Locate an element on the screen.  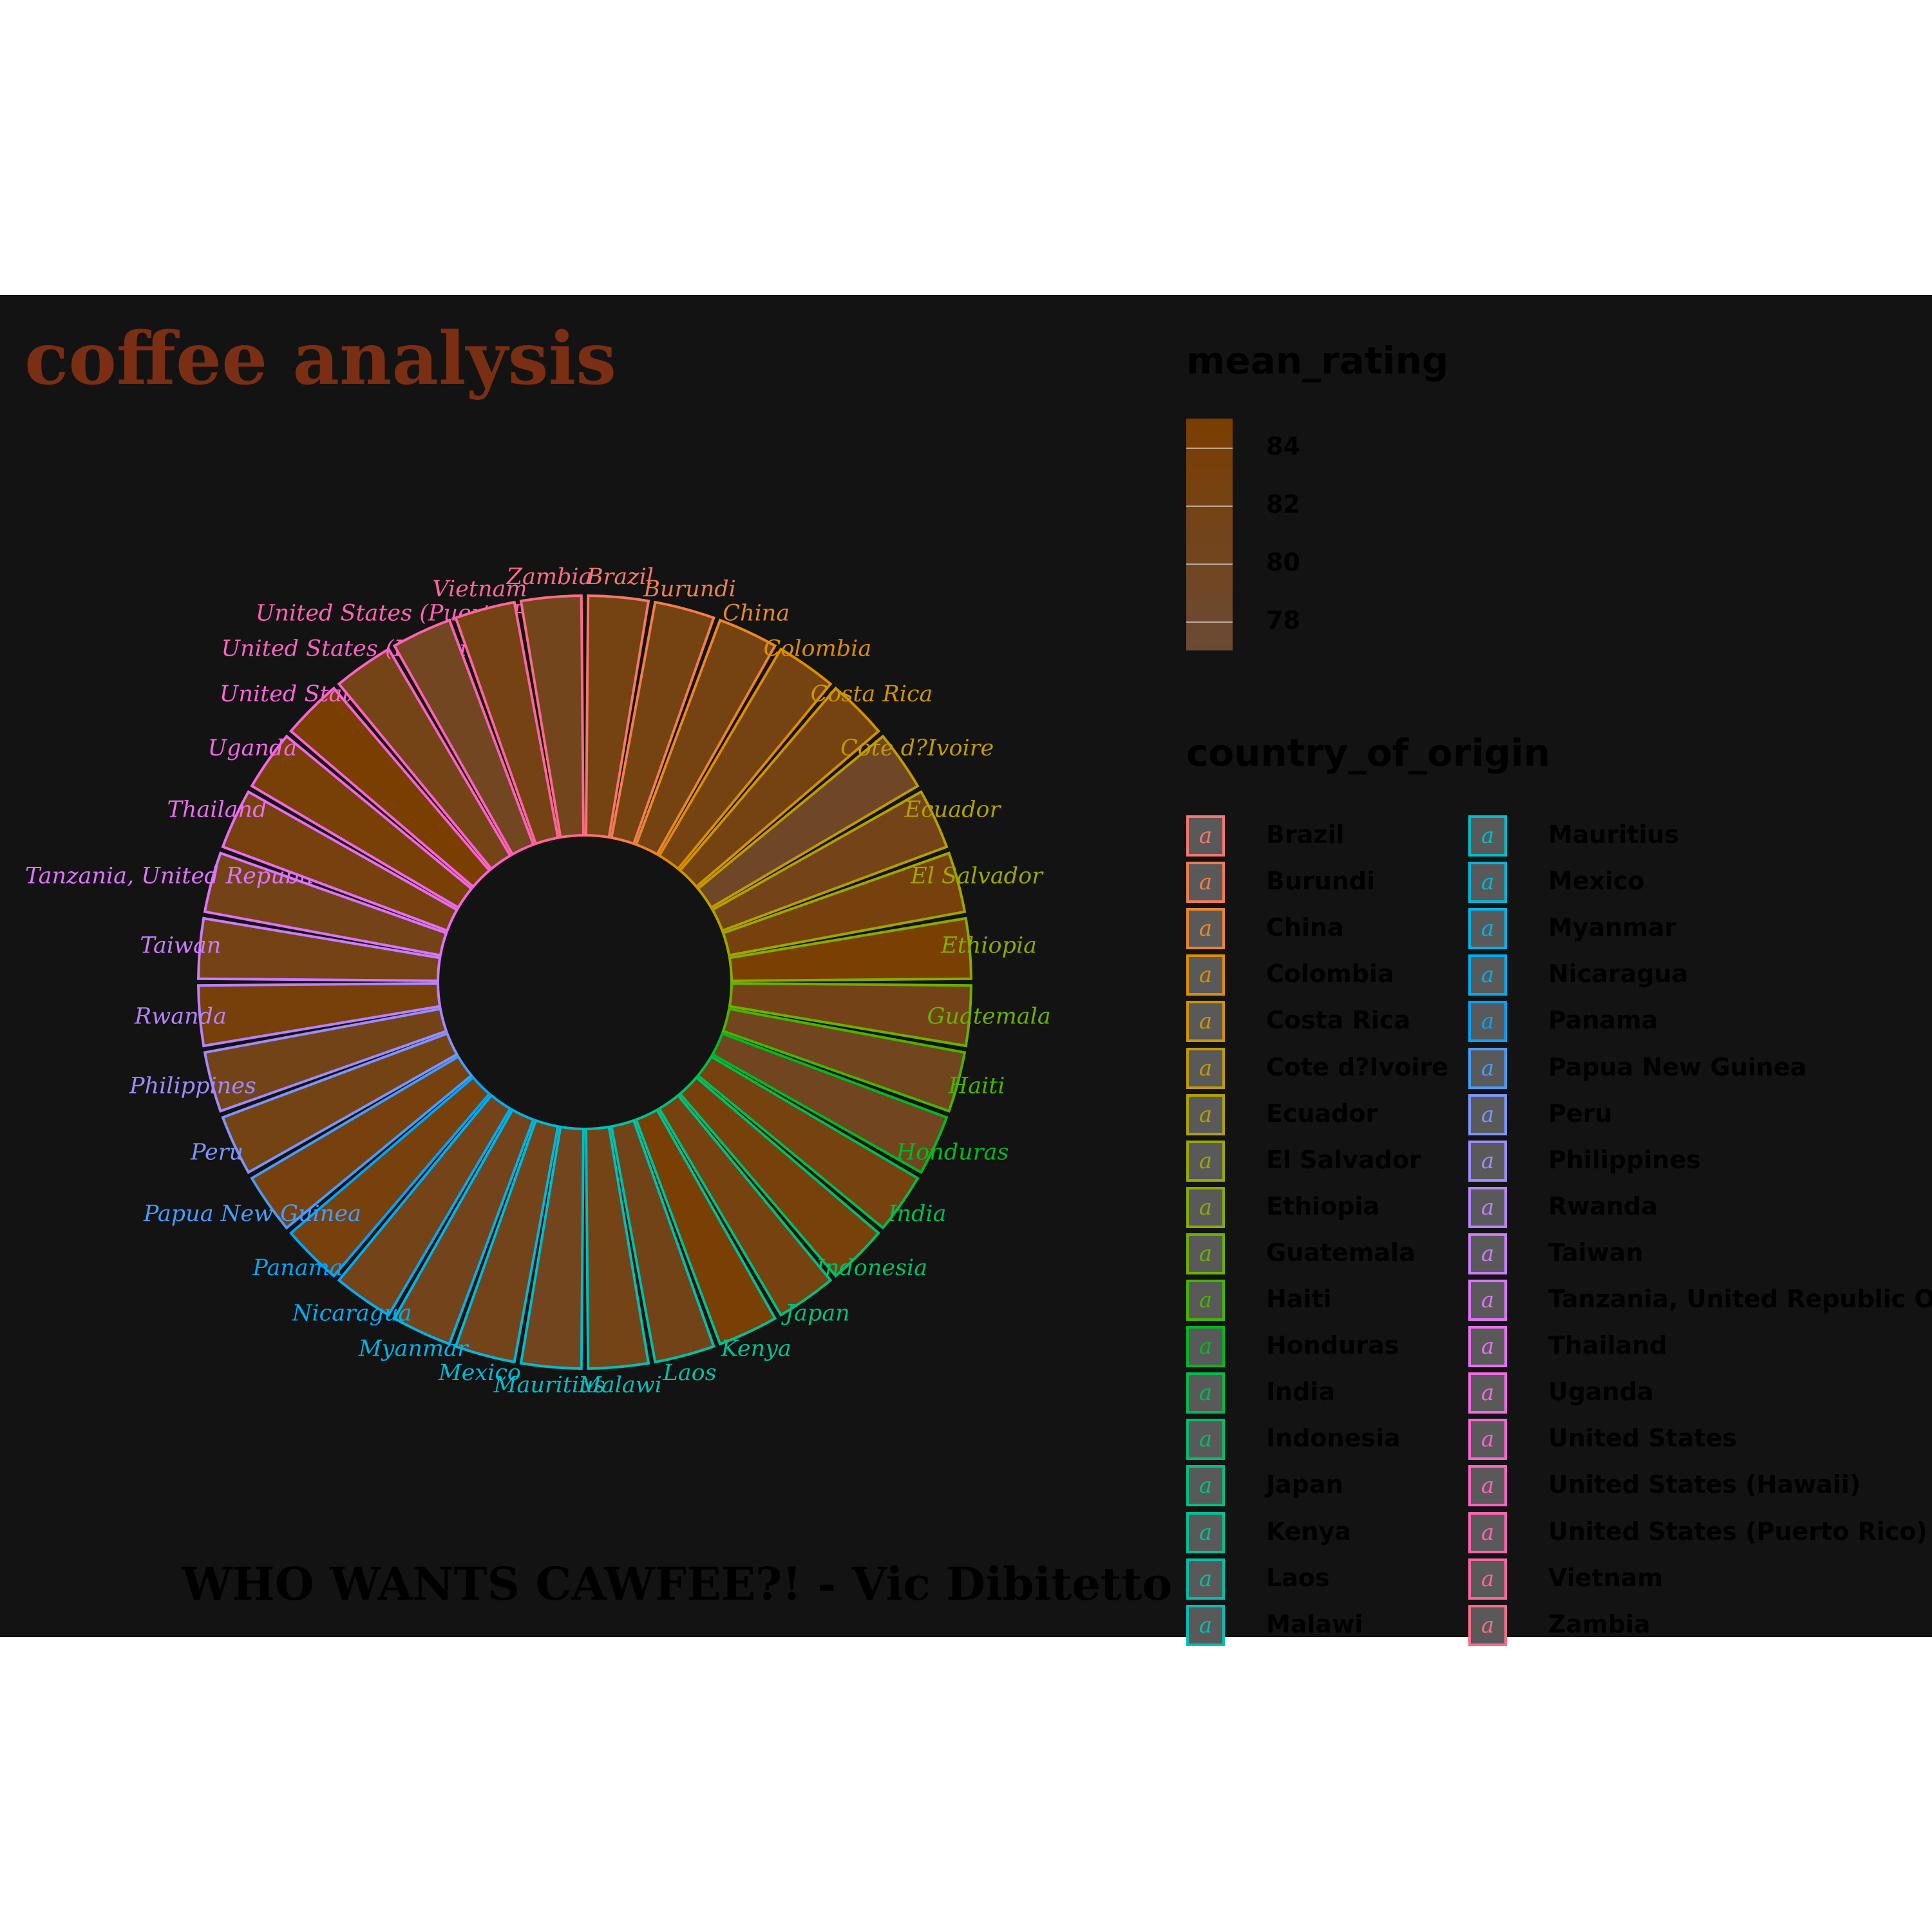
legend-label: Malawi is located at coordinates (1315, 1624).